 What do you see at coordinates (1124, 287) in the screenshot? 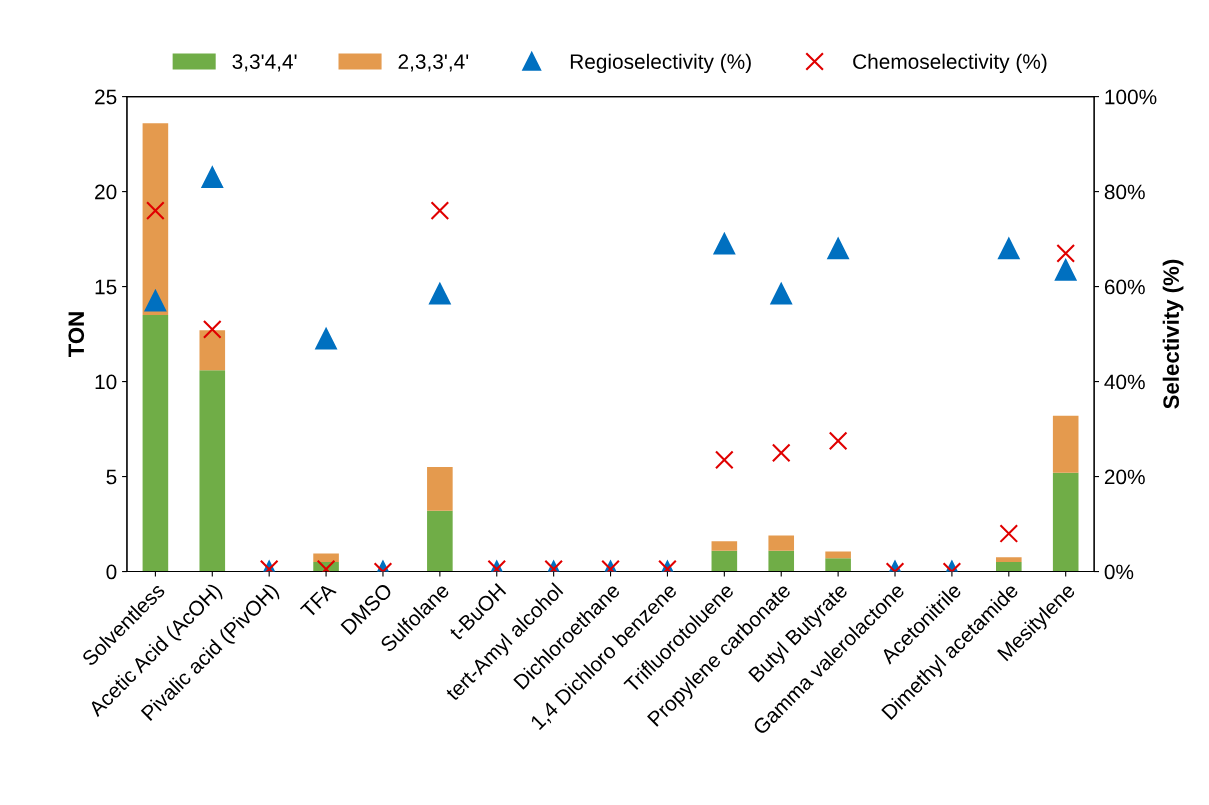
I see `y2-tick-label: 60%` at bounding box center [1124, 287].